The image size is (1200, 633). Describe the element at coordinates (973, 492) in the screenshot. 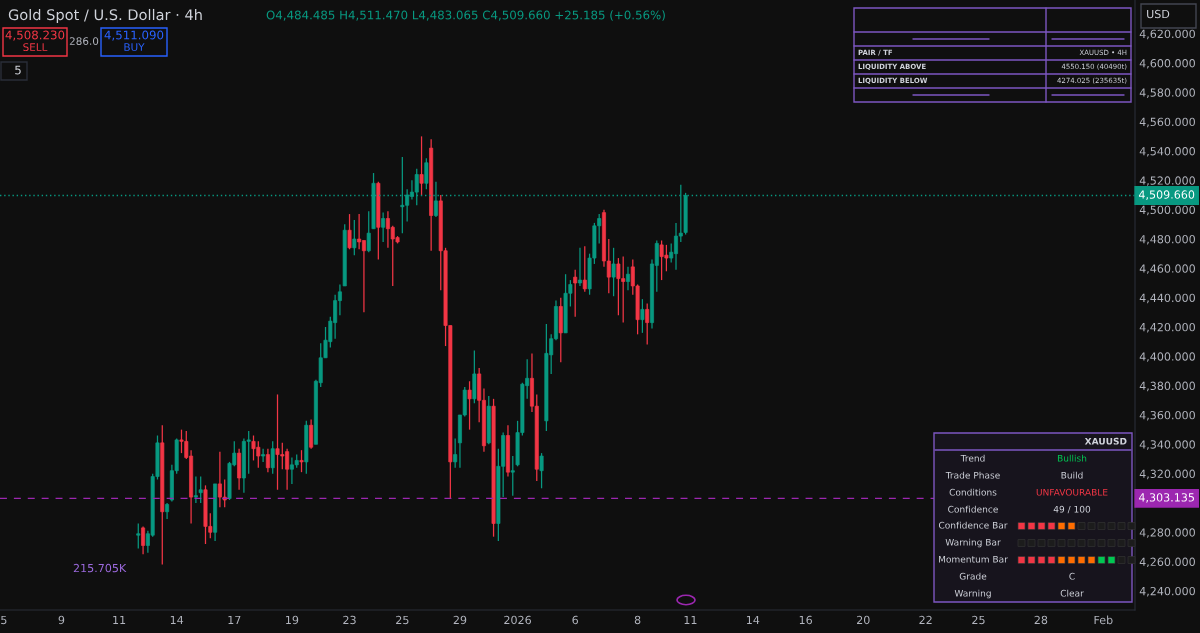

I see `annotation: Conditions` at that location.